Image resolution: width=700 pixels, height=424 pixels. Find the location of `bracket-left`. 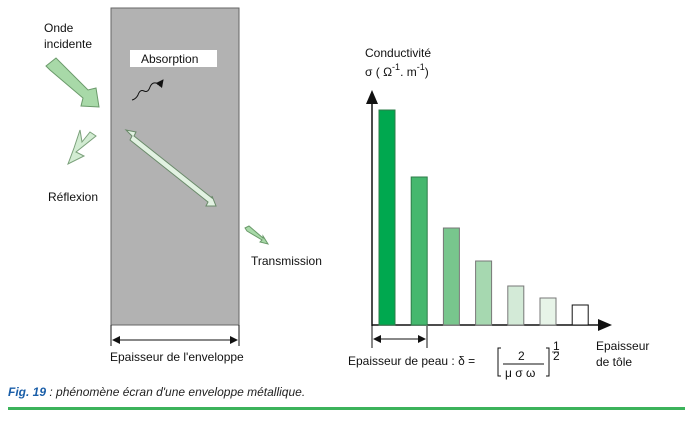

bracket-left is located at coordinates (499, 362).